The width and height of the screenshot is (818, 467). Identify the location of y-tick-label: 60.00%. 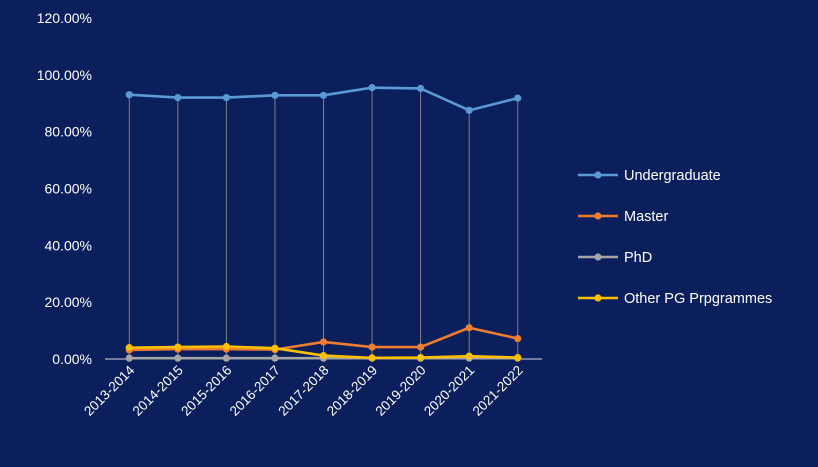
(68, 189).